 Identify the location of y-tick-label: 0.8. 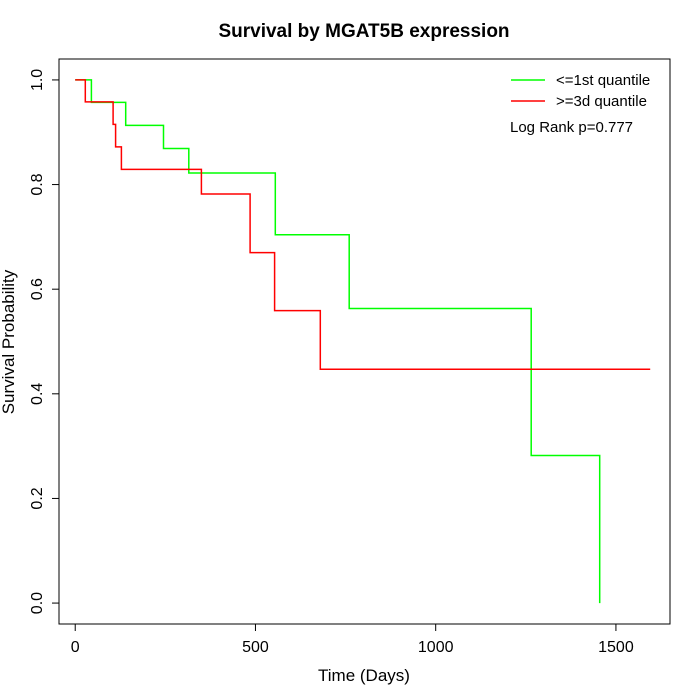
(37, 184).